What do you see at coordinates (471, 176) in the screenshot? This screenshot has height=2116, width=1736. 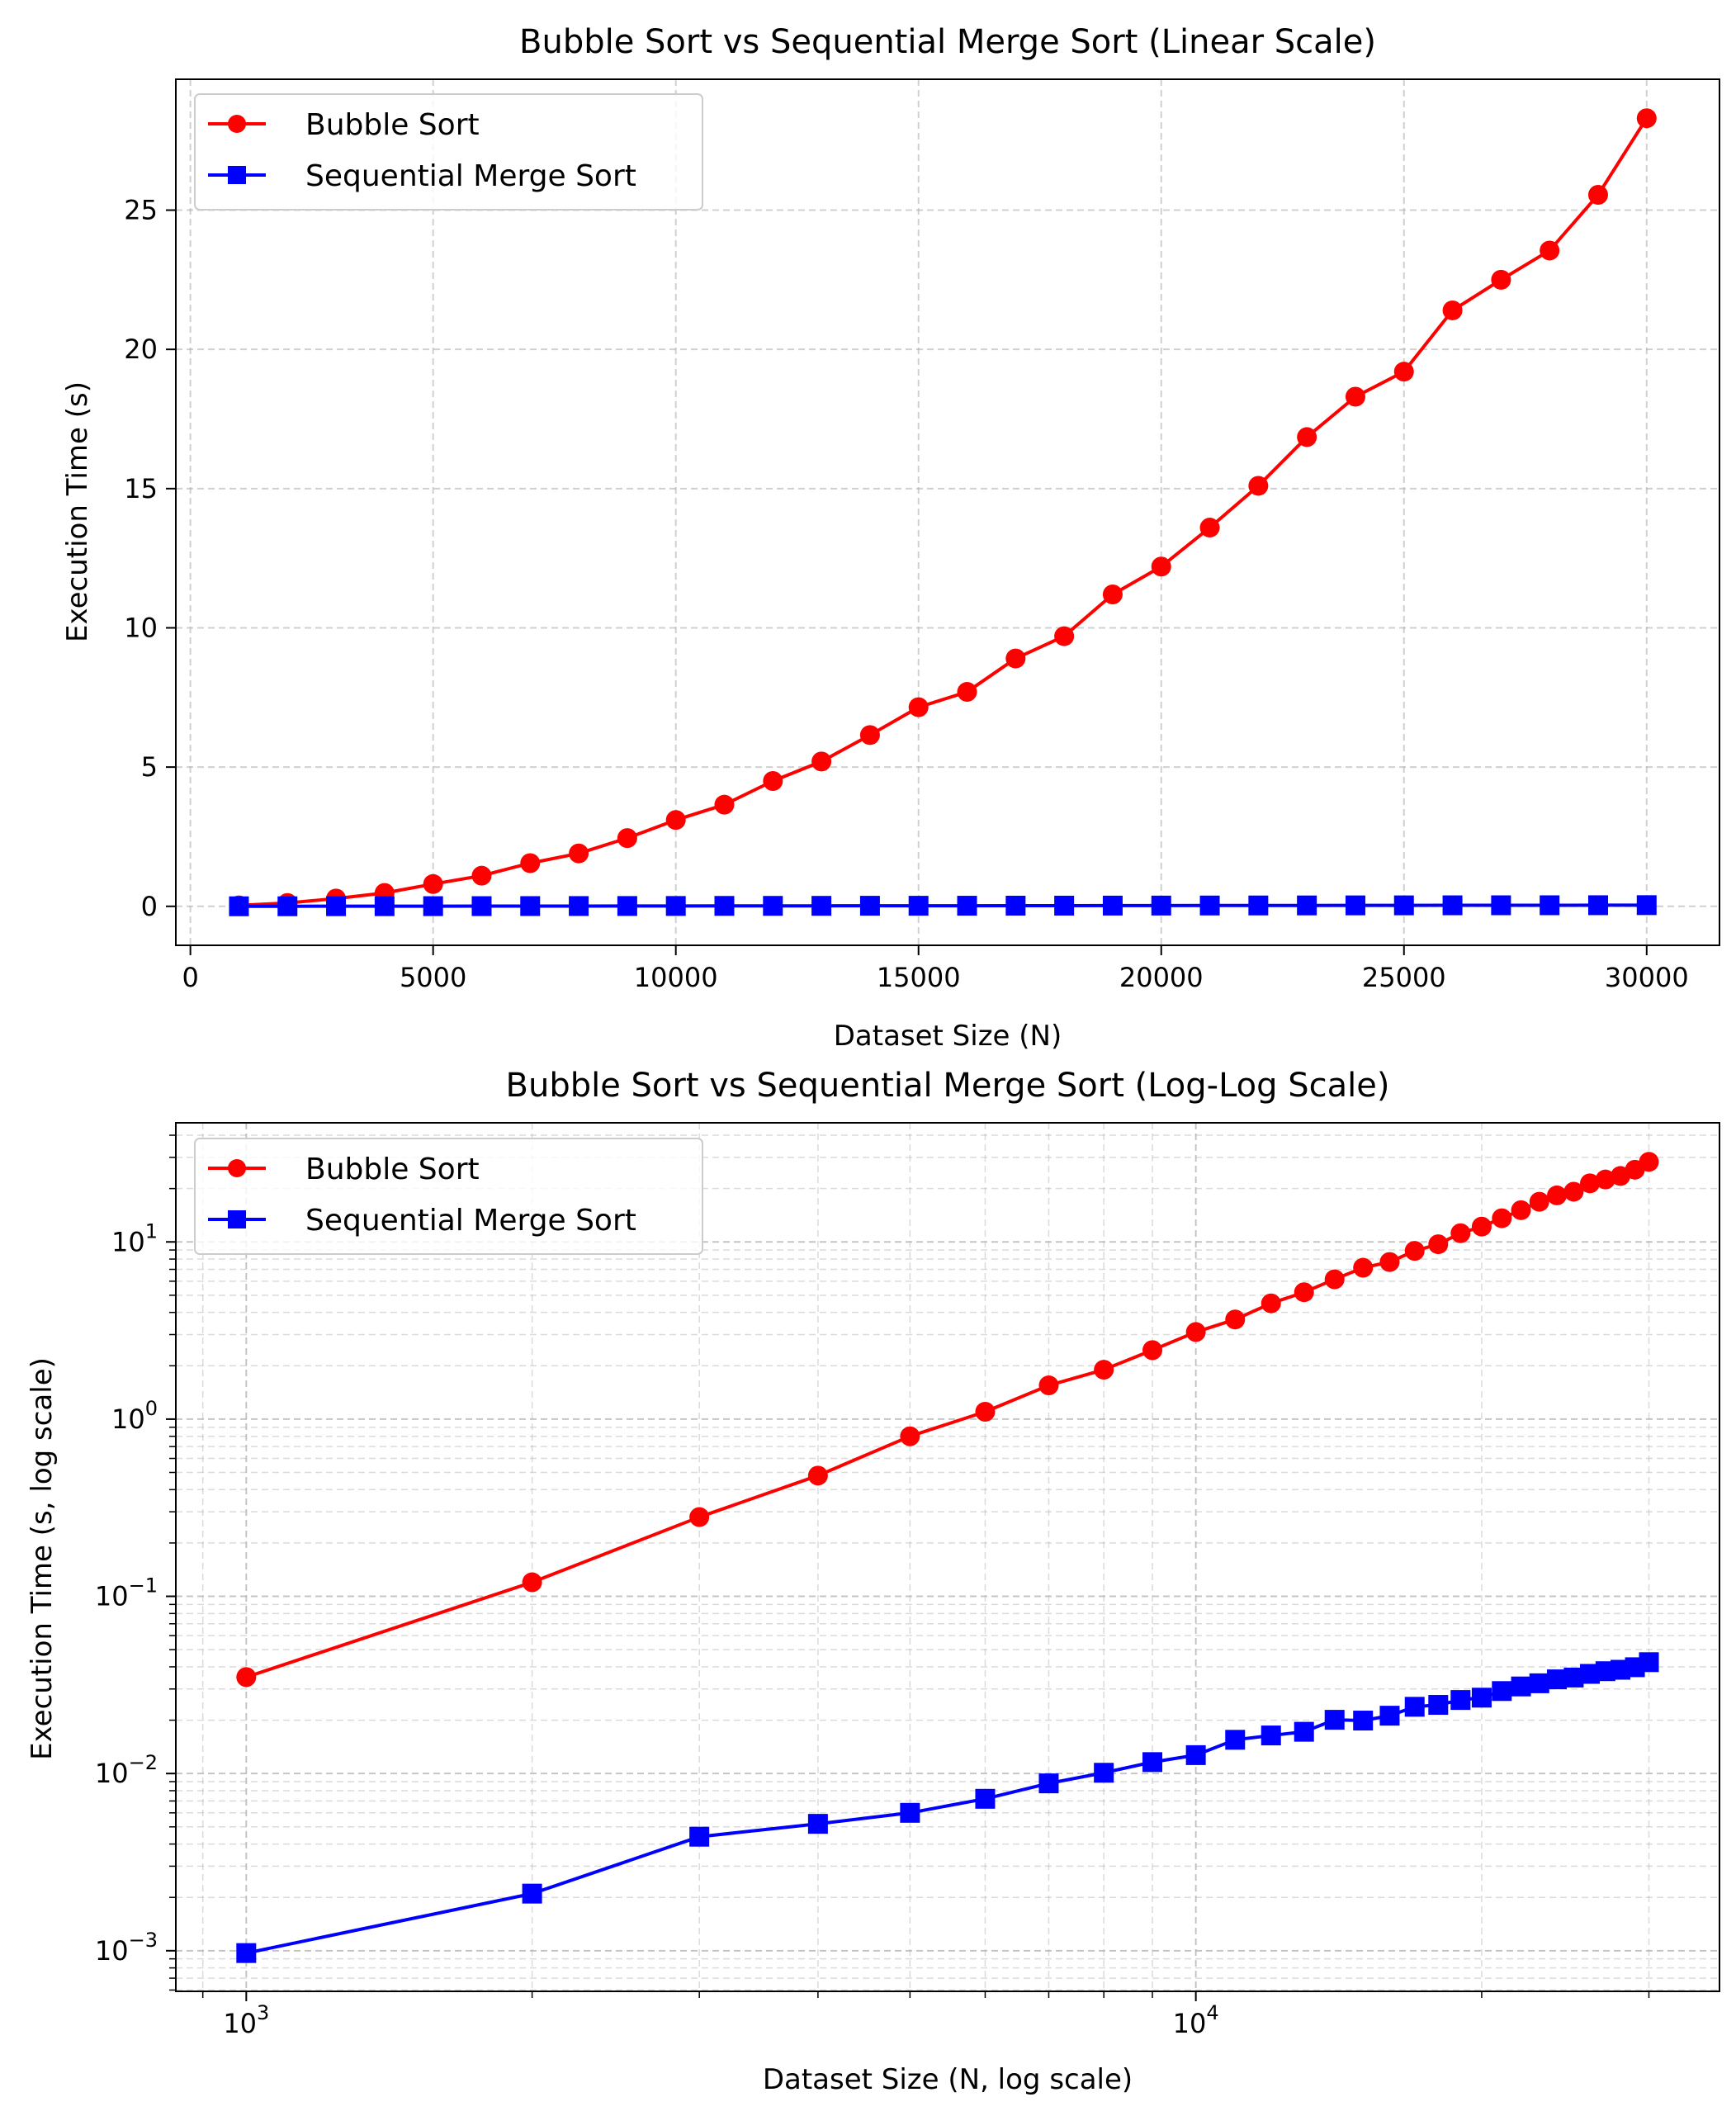 I see `legend-merge-label: Sequential Merge Sort` at bounding box center [471, 176].